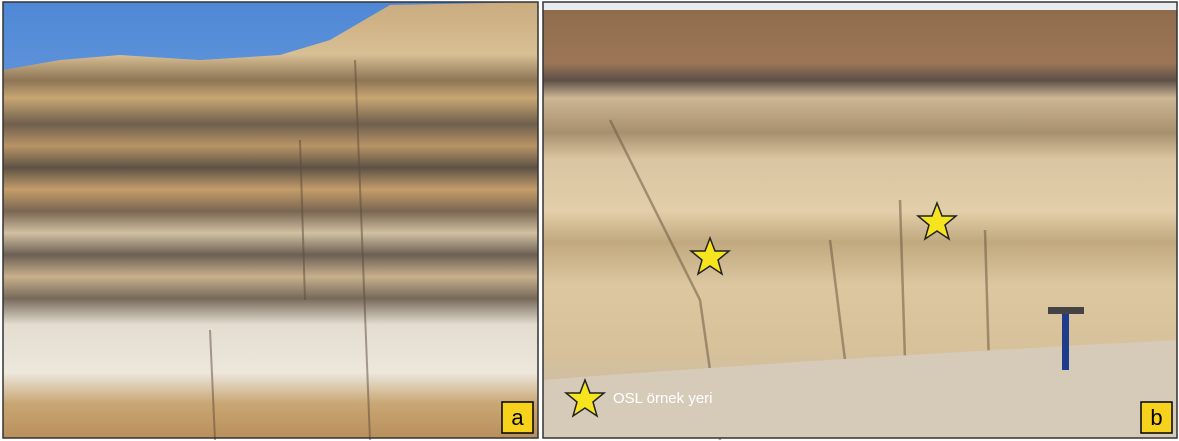  Describe the element at coordinates (860, 389) in the screenshot. I see `scree` at that location.